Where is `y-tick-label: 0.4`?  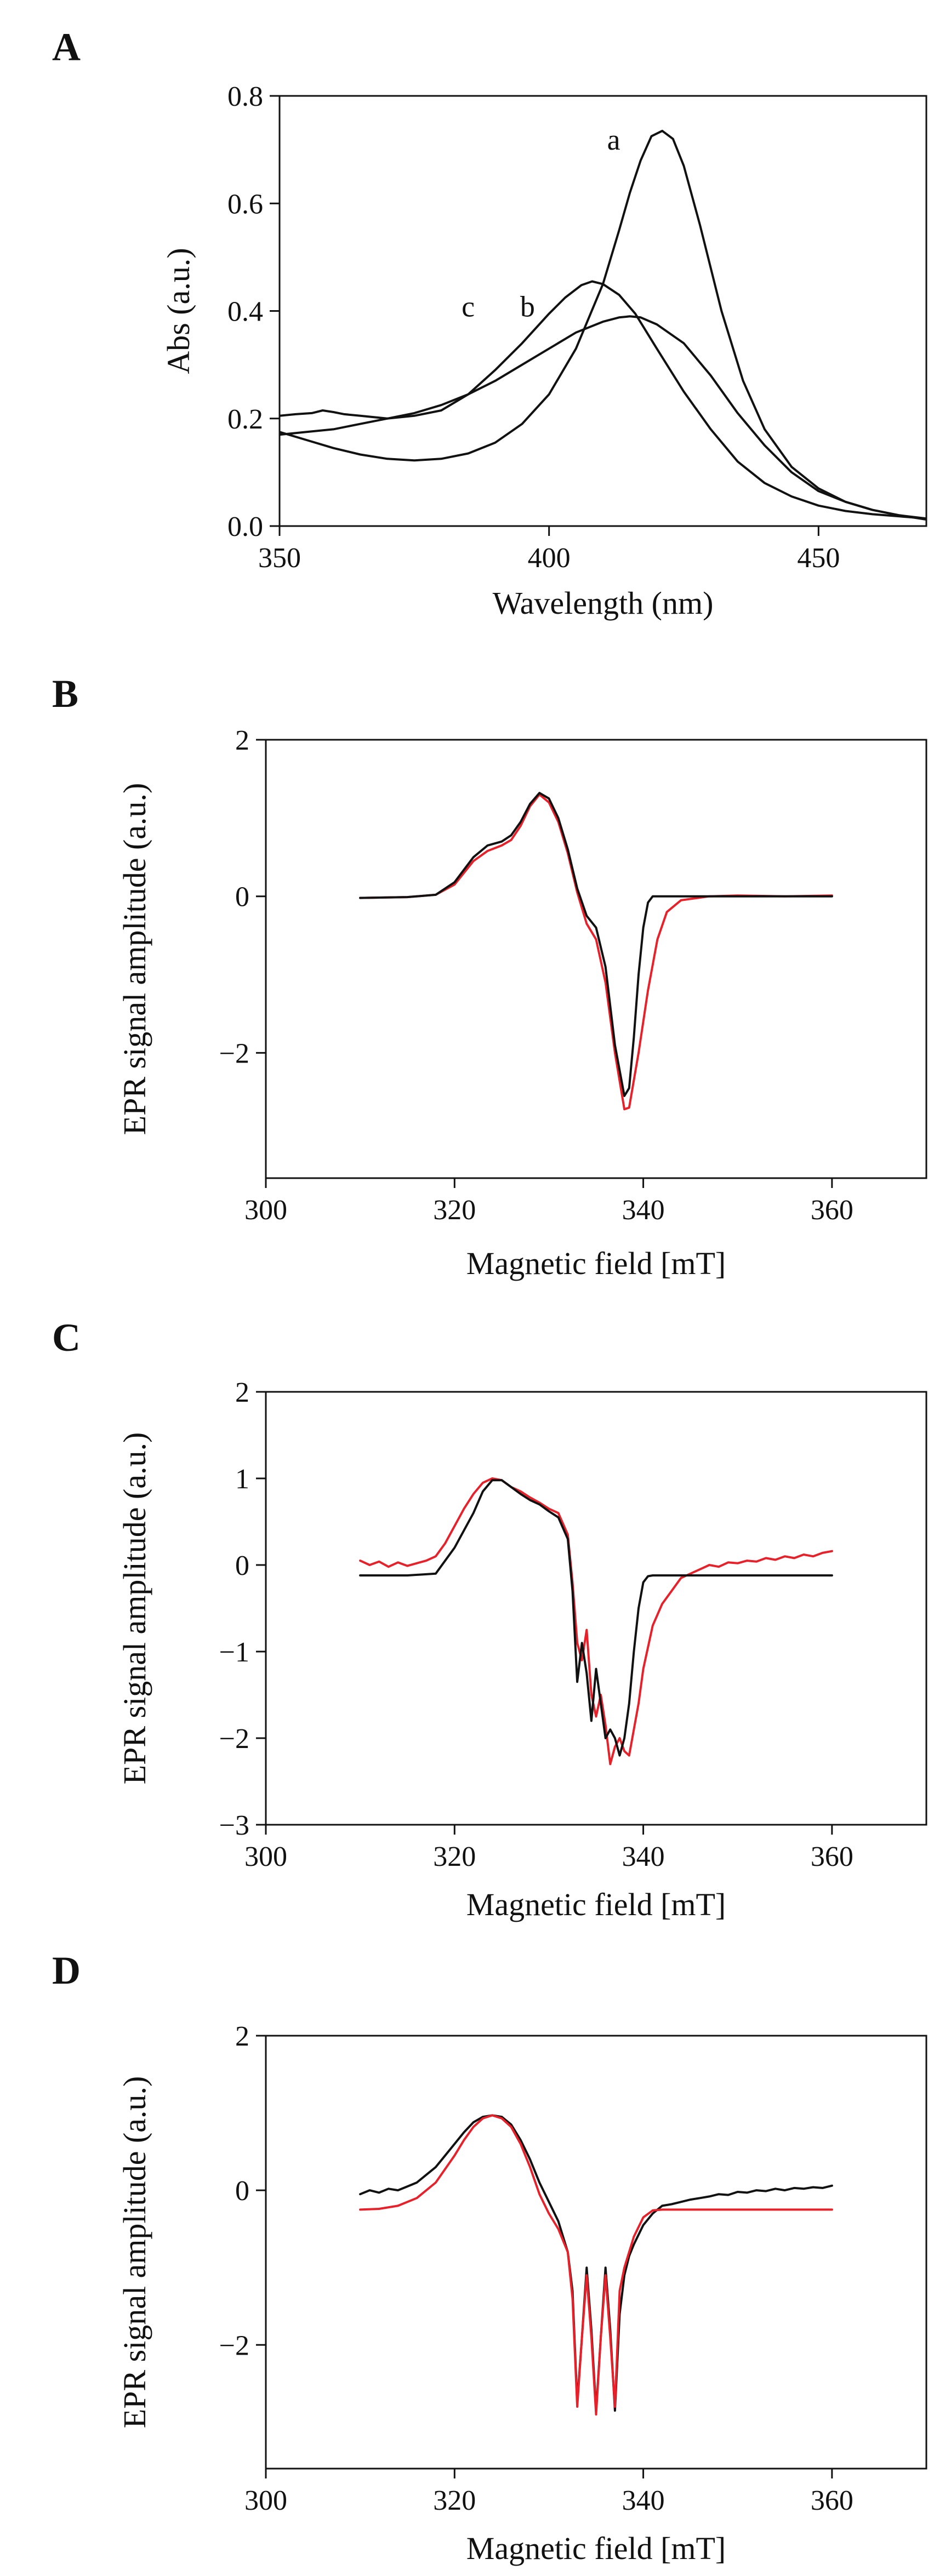 y-tick-label: 0.4 is located at coordinates (245, 312).